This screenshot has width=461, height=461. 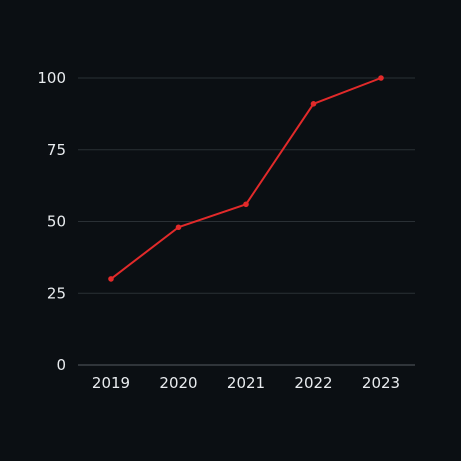 What do you see at coordinates (111, 383) in the screenshot?
I see `x-tick-label: 2019` at bounding box center [111, 383].